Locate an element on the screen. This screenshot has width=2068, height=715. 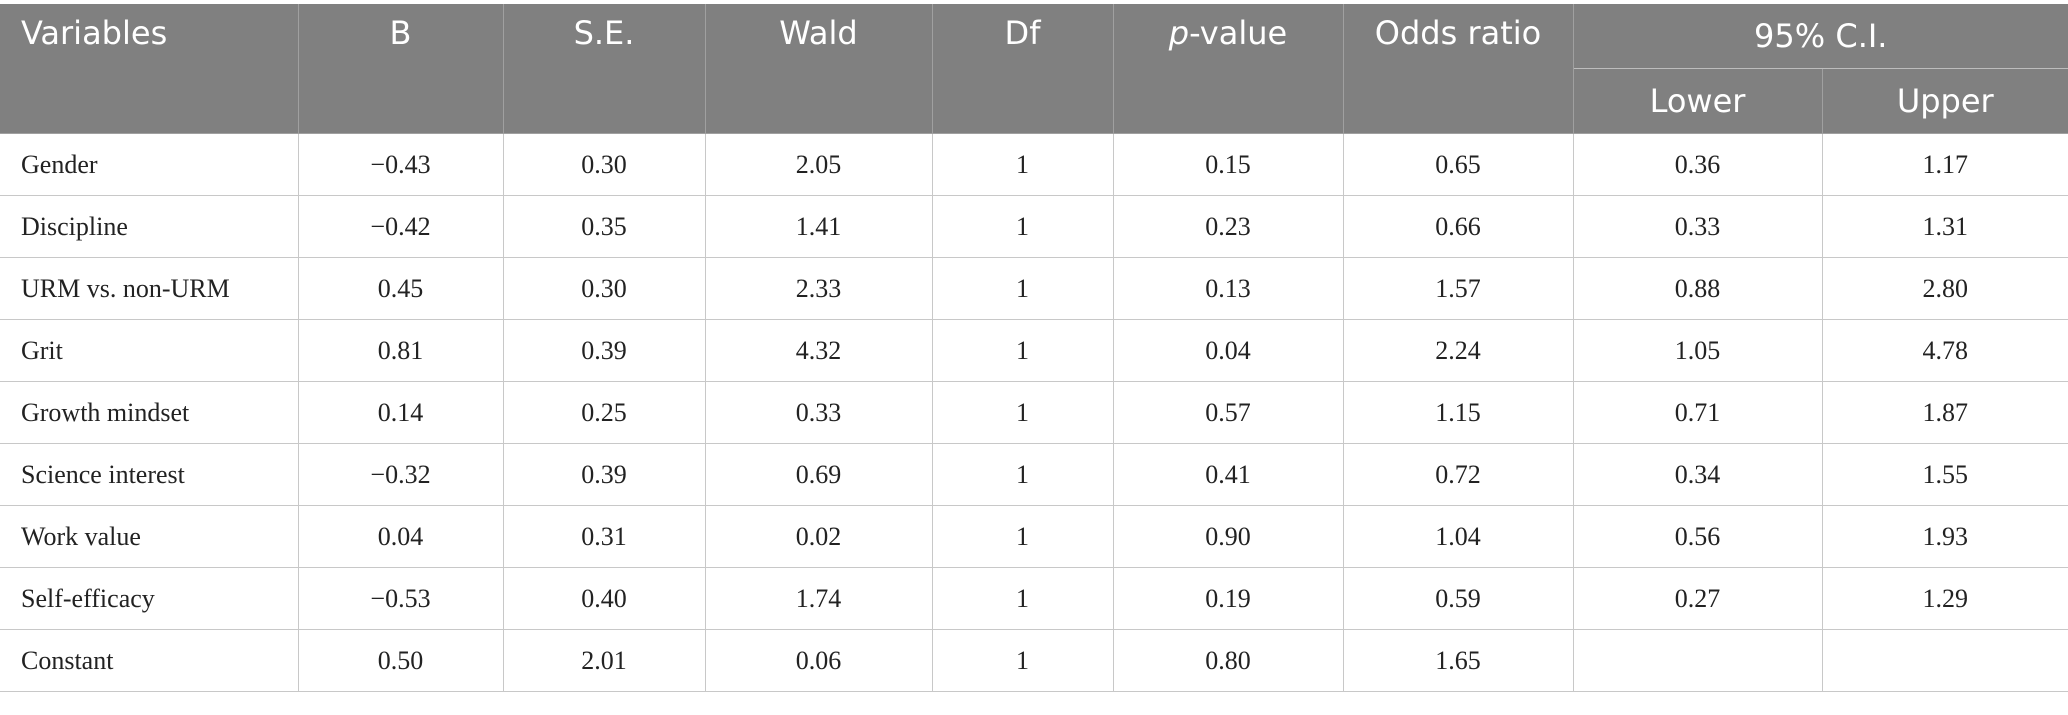
p-value: 0.90 is located at coordinates (1228, 536).